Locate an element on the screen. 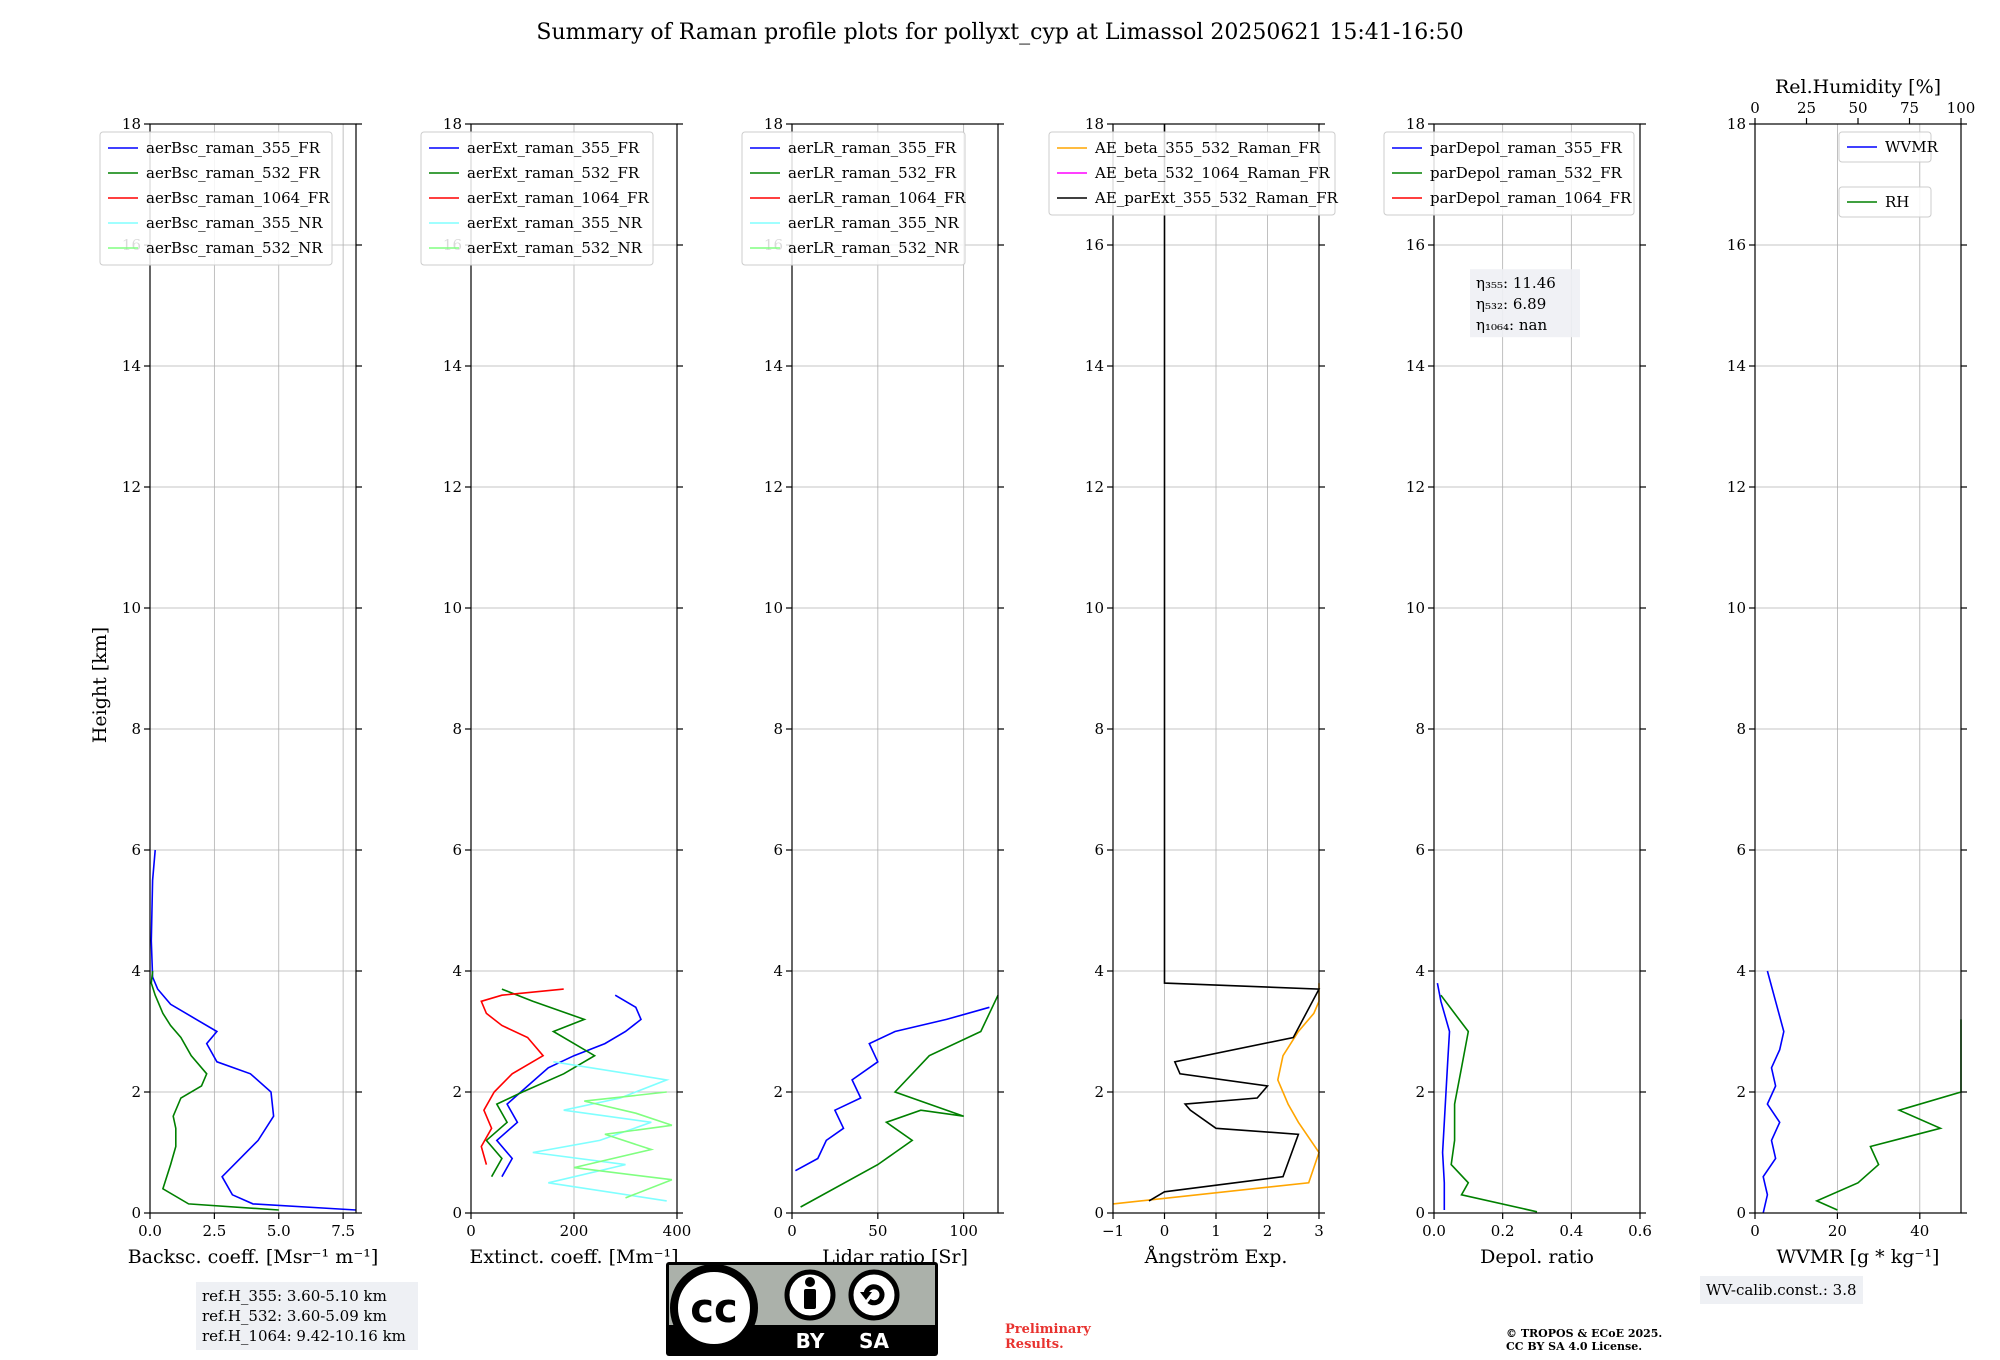 This screenshot has width=2000, height=1360. series-line-aerLR_raman_532_FR is located at coordinates (899, 1101).